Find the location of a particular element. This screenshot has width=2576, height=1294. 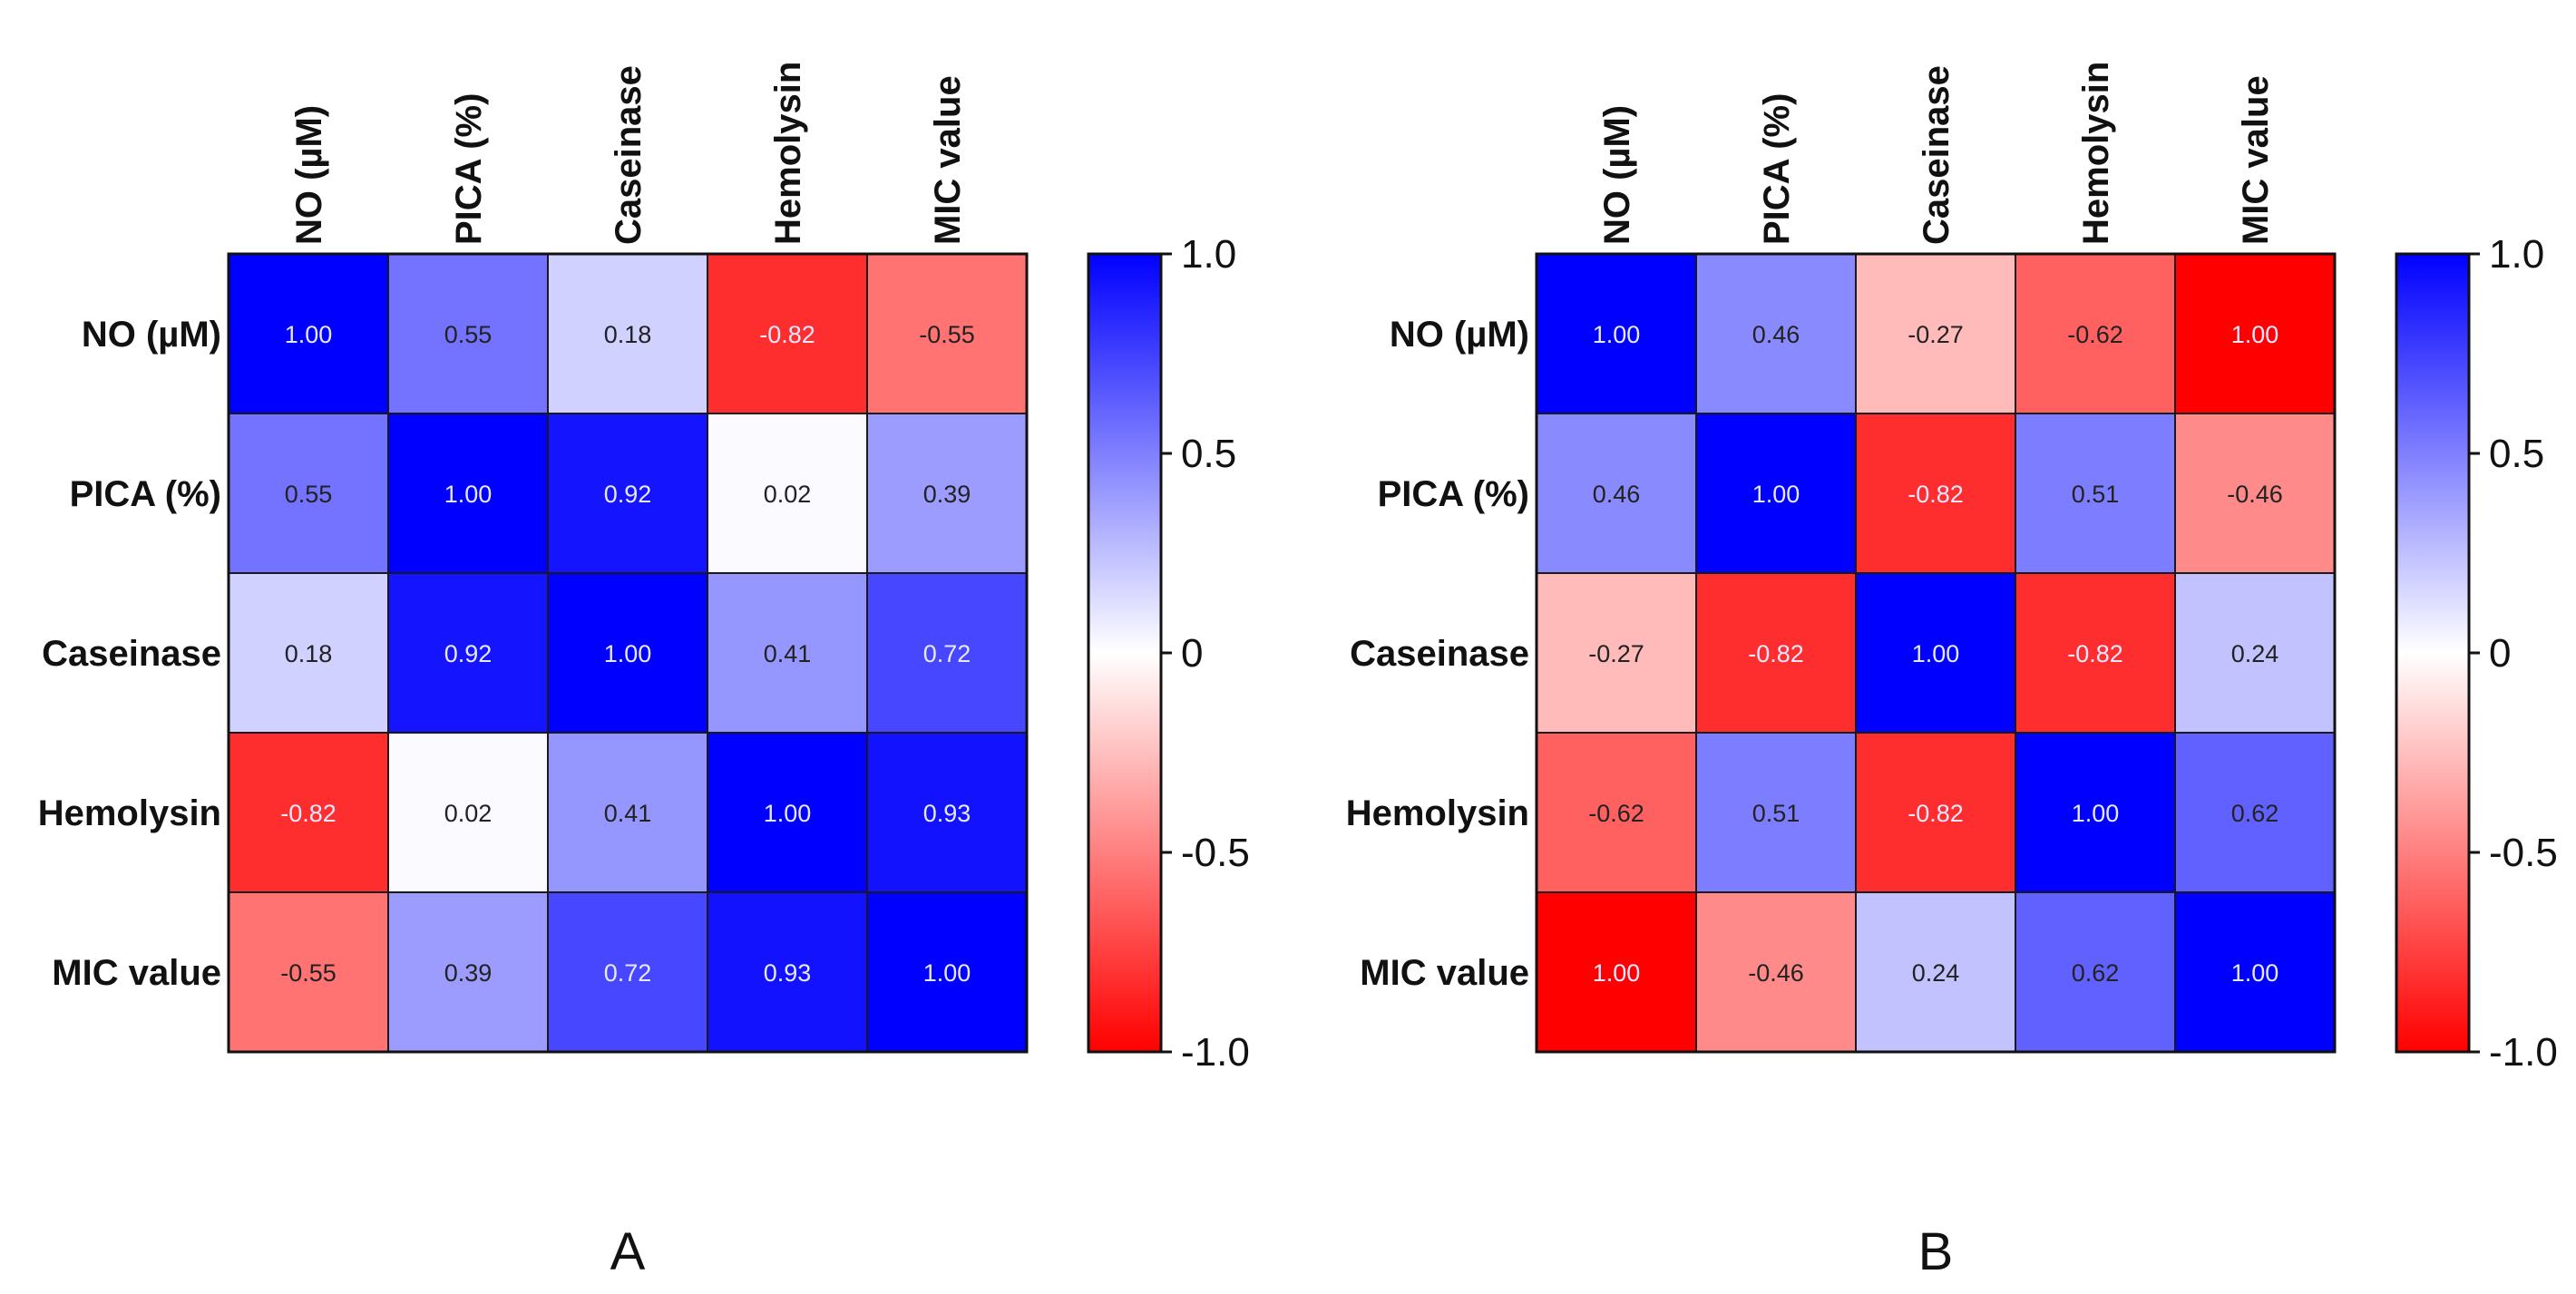

row-label: PICA (%) is located at coordinates (145, 494).